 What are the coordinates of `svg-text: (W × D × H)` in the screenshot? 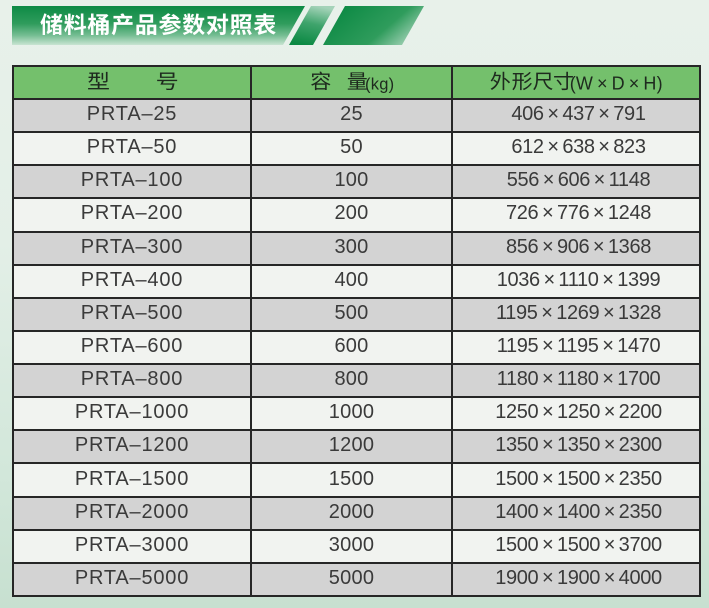 It's located at (616, 83).